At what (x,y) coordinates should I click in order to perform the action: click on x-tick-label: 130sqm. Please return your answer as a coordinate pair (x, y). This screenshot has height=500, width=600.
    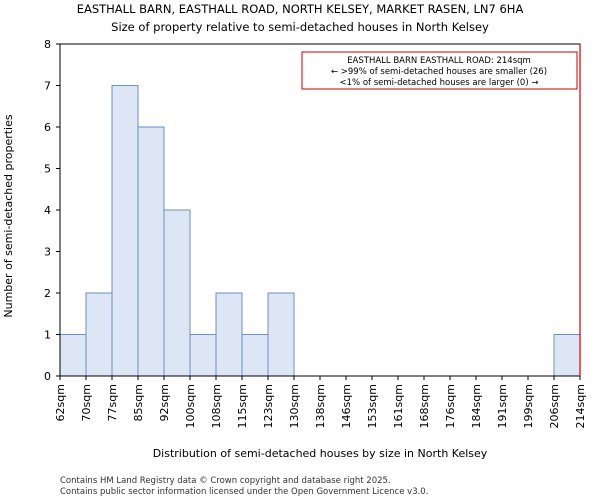
    Looking at the image, I should click on (294, 406).